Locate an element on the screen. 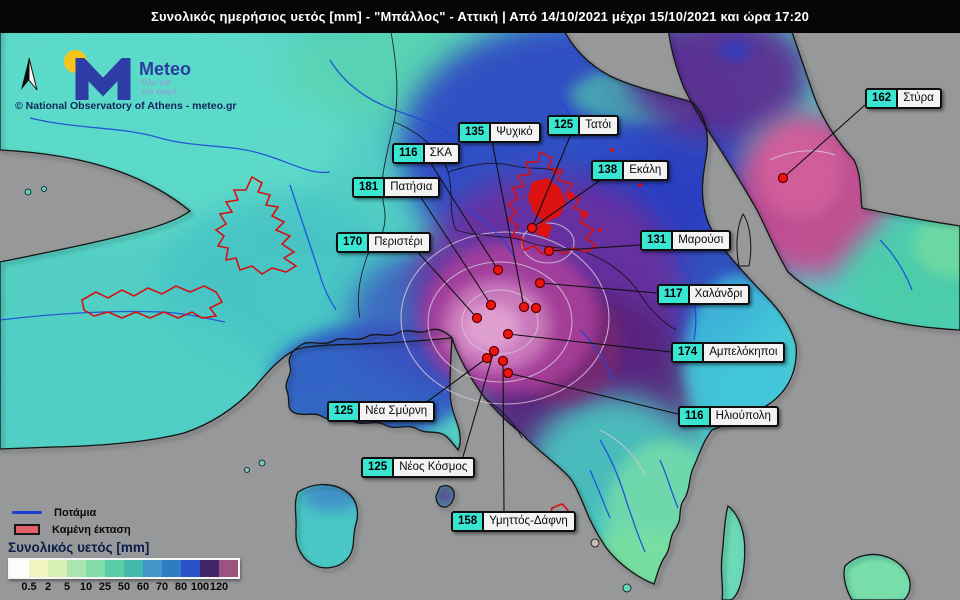 Image resolution: width=960 pixels, height=600 pixels. station-name: Εκάλη is located at coordinates (645, 170).